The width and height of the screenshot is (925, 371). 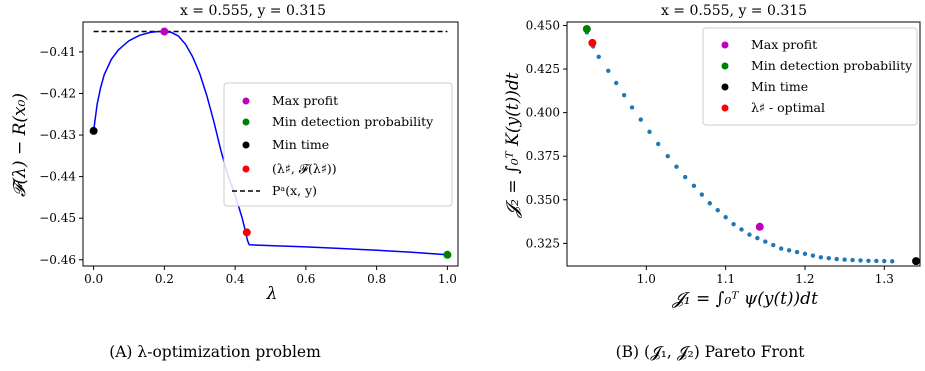 I want to click on panel-b-title: x = 0.555, y = 0.315, so click(x=734, y=11).